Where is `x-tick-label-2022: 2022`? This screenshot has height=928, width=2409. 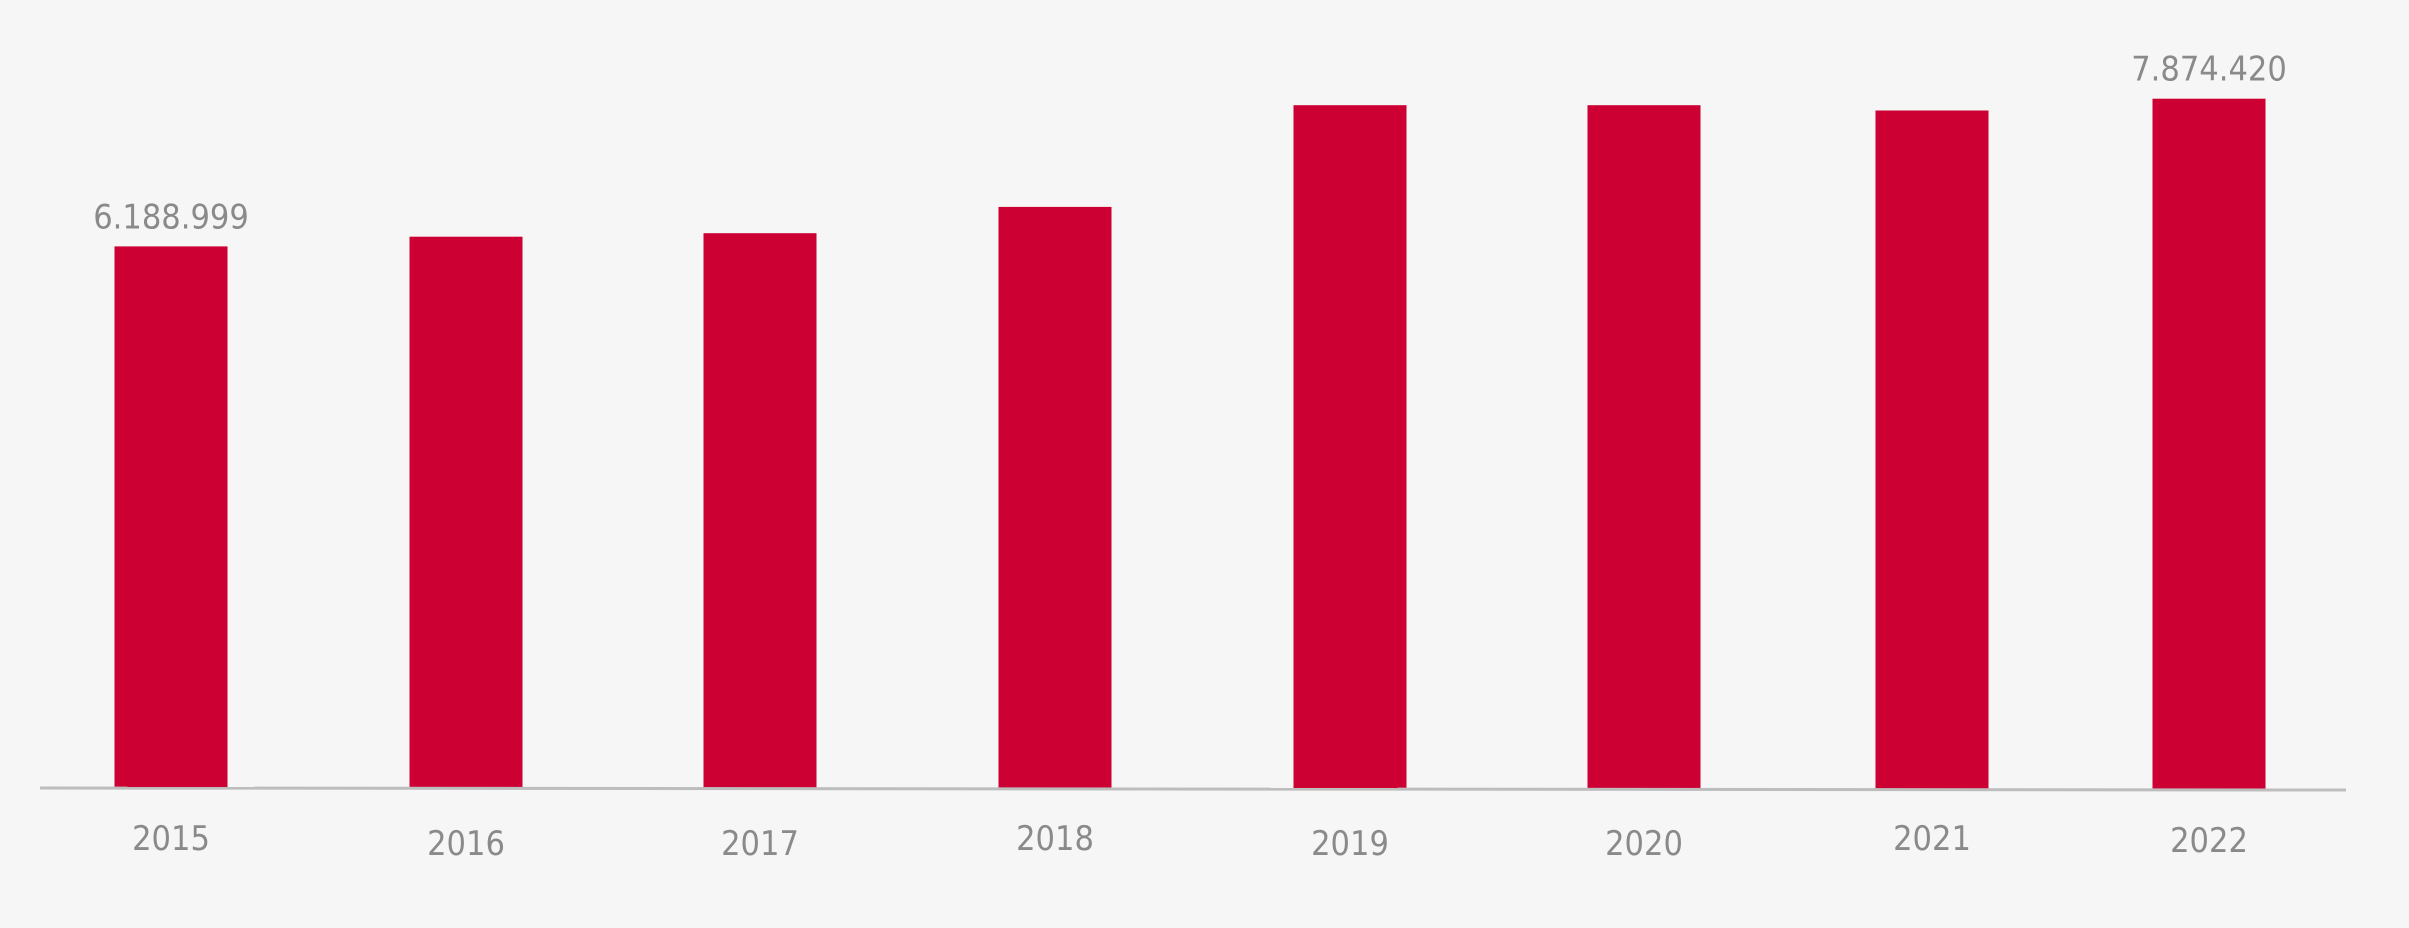 x-tick-label-2022: 2022 is located at coordinates (2209, 841).